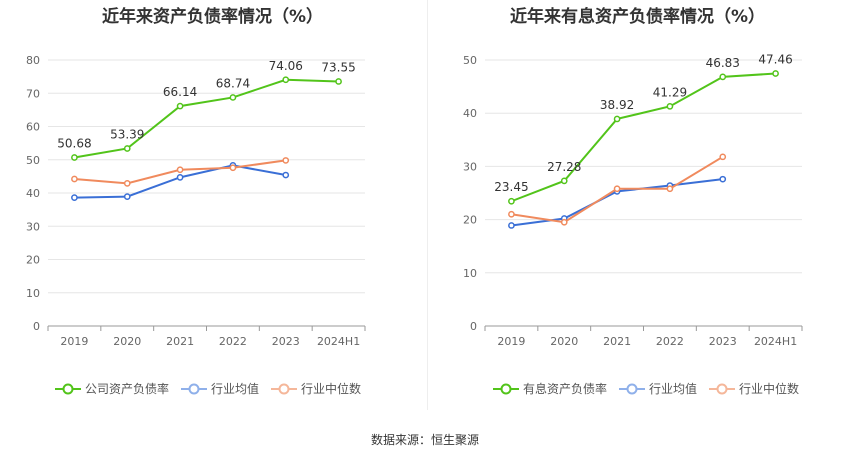  What do you see at coordinates (723, 63) in the screenshot?
I see `data-label: 46.83` at bounding box center [723, 63].